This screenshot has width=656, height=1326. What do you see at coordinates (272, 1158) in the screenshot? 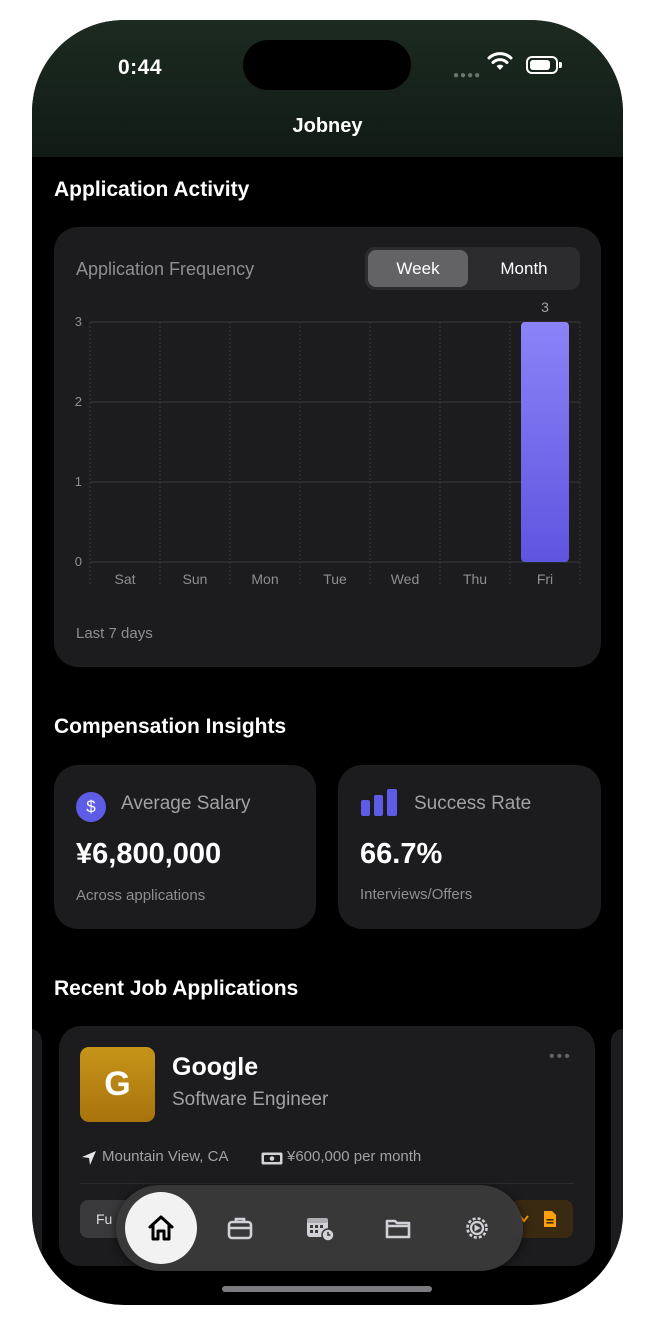
I see `banknote-icon` at bounding box center [272, 1158].